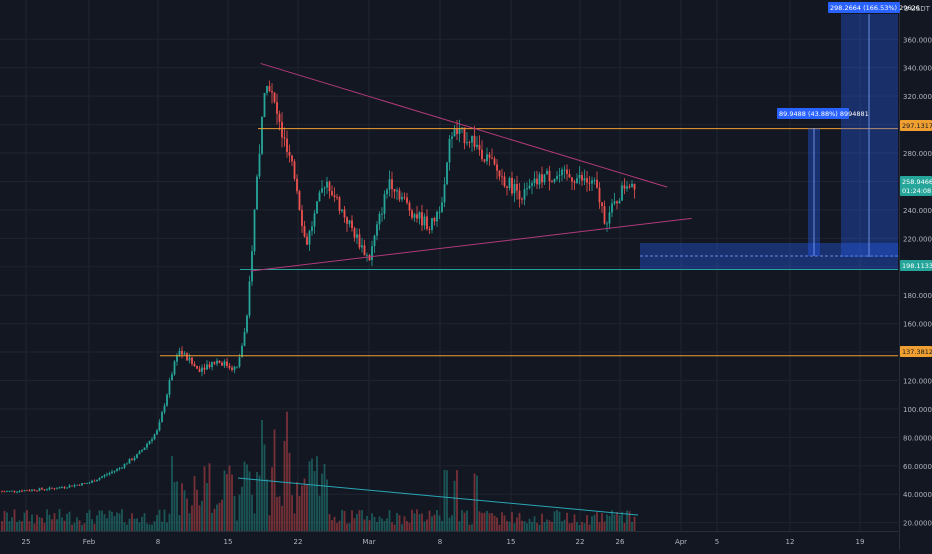 The width and height of the screenshot is (932, 554). I want to click on price-tick-label: 100.0000, so click(917, 410).